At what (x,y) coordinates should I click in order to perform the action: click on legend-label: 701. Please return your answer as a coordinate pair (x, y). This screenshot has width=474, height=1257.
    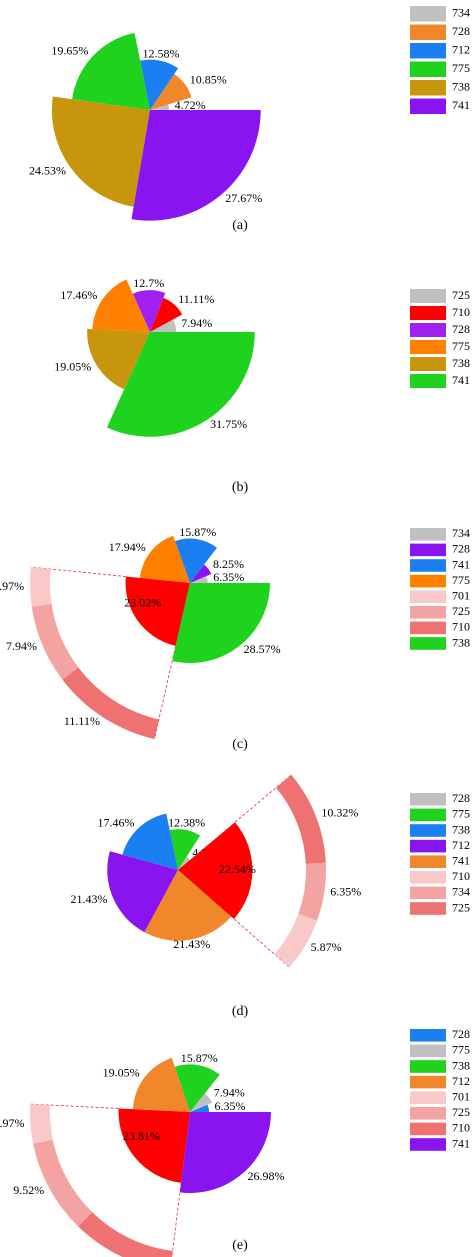
    Looking at the image, I should click on (461, 595).